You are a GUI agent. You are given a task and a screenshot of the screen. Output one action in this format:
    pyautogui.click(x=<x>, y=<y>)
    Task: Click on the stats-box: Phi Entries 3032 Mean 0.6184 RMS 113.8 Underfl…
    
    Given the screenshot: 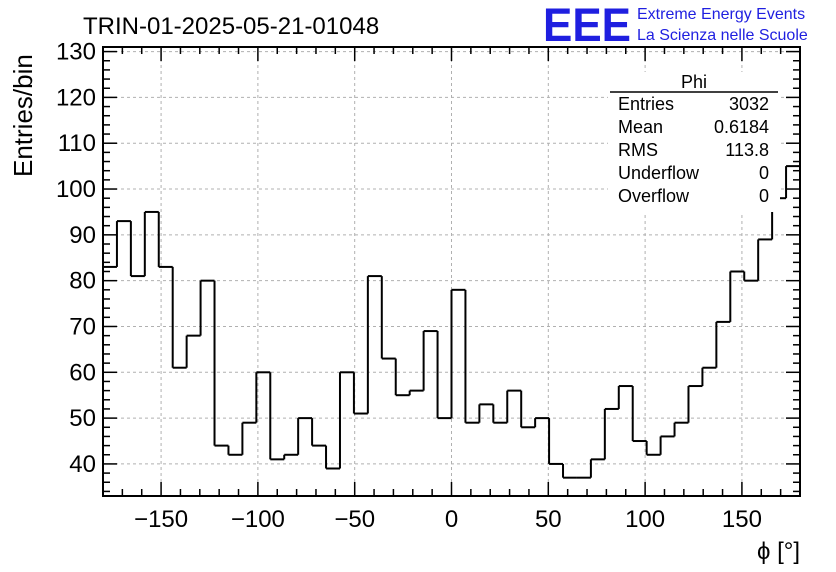 What is the action you would take?
    pyautogui.click(x=694, y=142)
    